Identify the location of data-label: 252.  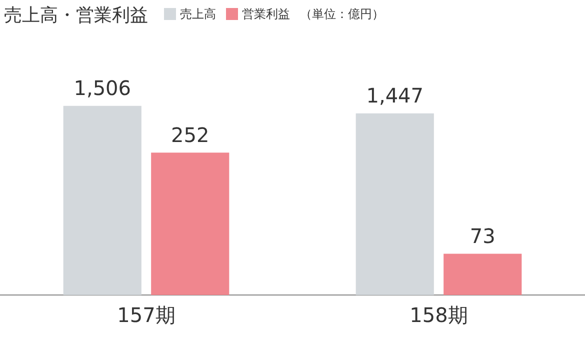
(190, 134).